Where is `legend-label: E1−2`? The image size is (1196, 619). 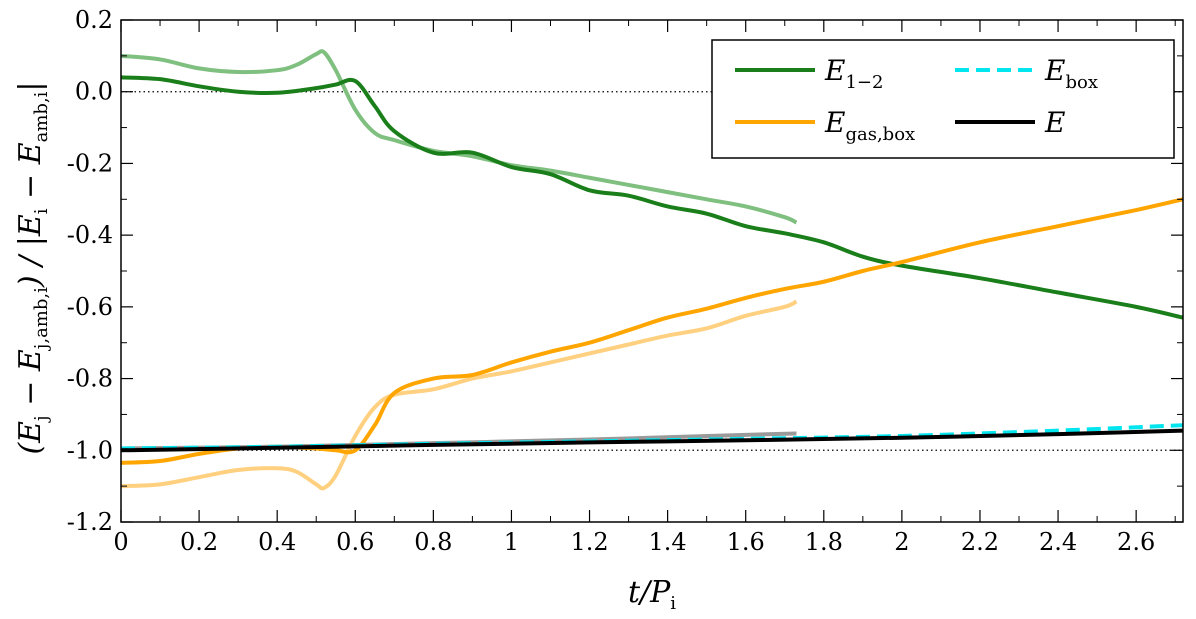
legend-label: E1−2 is located at coordinates (853, 73).